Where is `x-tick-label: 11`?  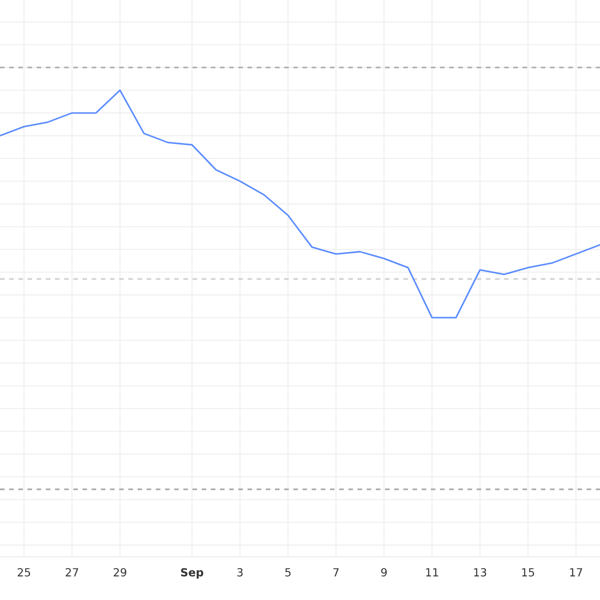 x-tick-label: 11 is located at coordinates (432, 572).